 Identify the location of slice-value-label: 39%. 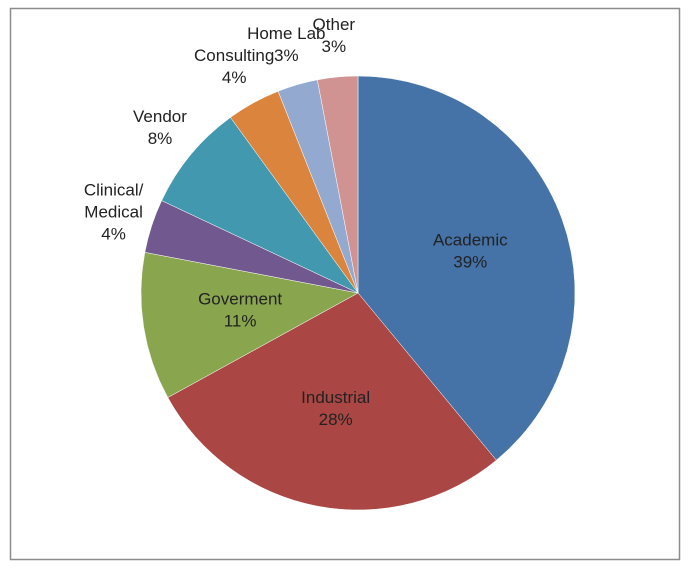
(470, 262).